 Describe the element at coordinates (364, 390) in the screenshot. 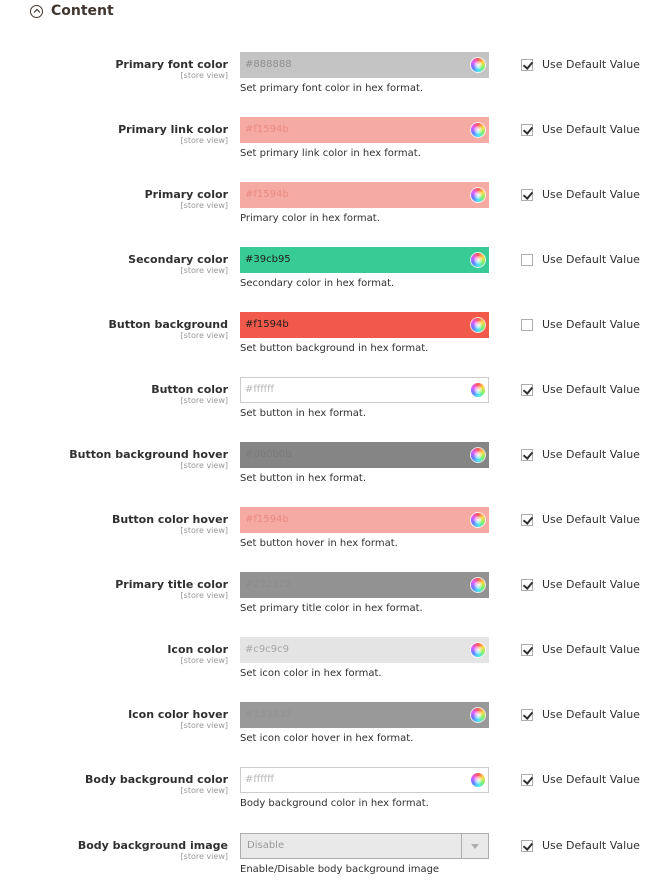

I see `button-color-input: #ffffff` at that location.